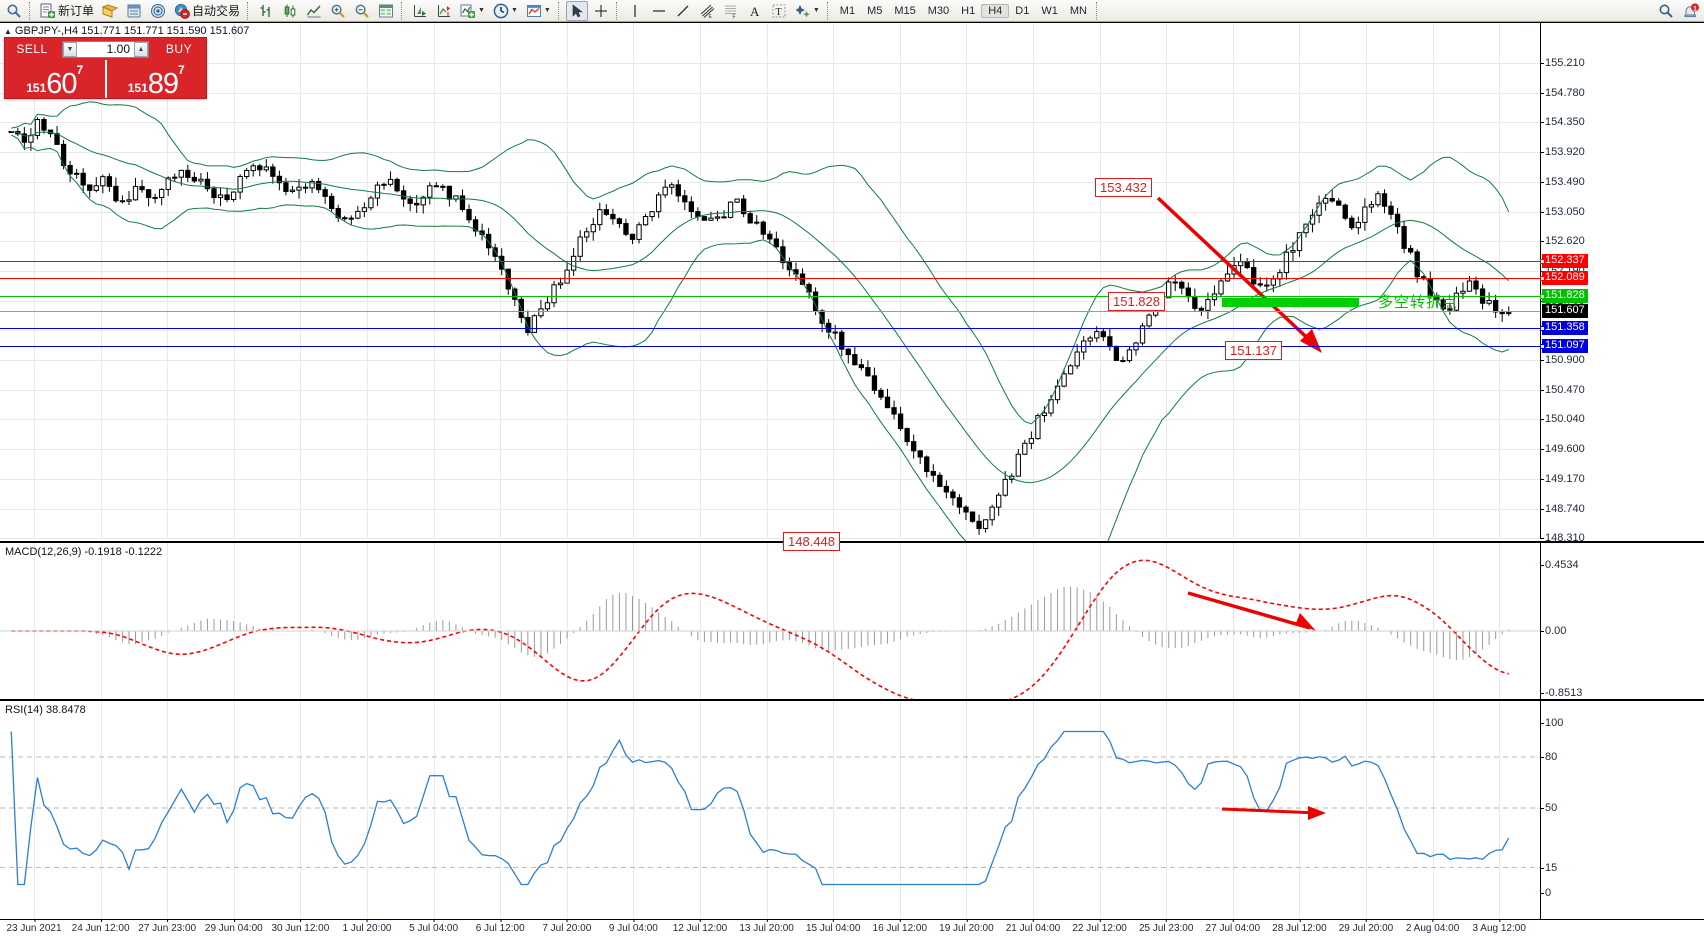 Image resolution: width=1704 pixels, height=938 pixels. What do you see at coordinates (134, 11) in the screenshot?
I see `data-window-icon` at bounding box center [134, 11].